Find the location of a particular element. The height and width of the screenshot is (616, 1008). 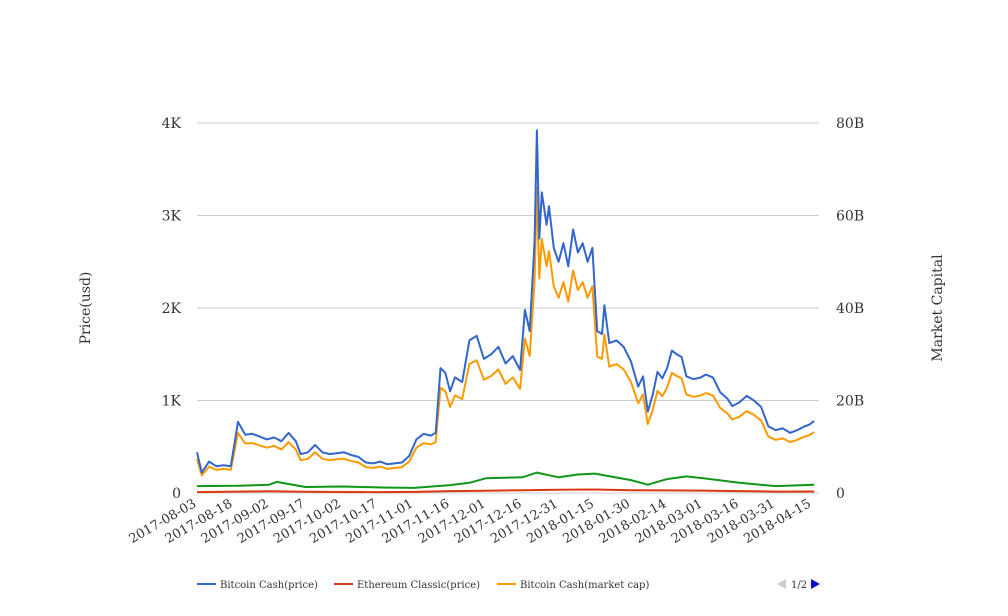

y-right-tick-labels: 0 20B 40B 60B 80B is located at coordinates (850, 309).